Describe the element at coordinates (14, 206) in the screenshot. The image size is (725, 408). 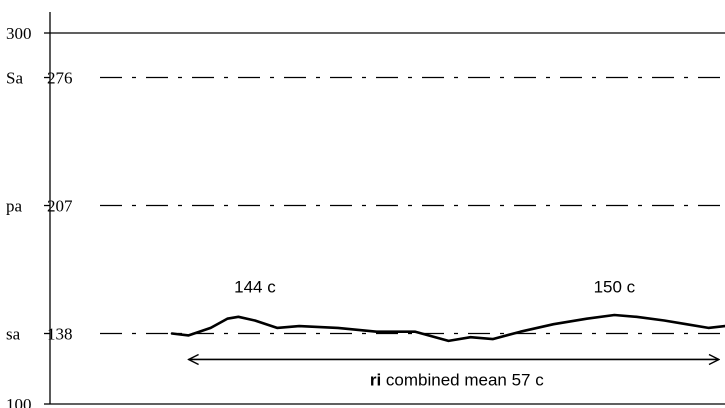
I see `y-level-name-pa: pa` at that location.